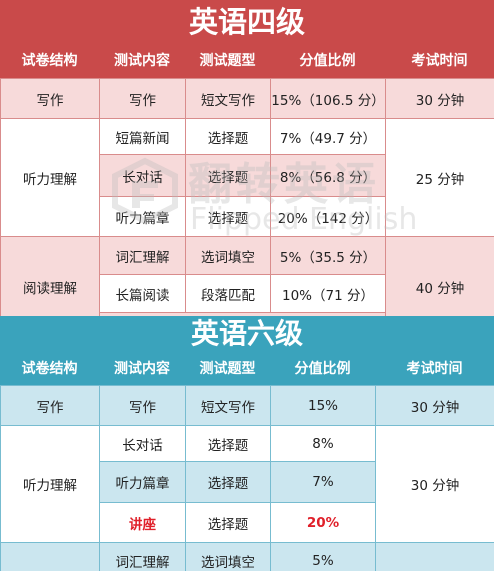 Image resolution: width=494 pixels, height=571 pixels. I want to click on cet6-reading-row-1-content: 词汇理解, so click(142, 556).